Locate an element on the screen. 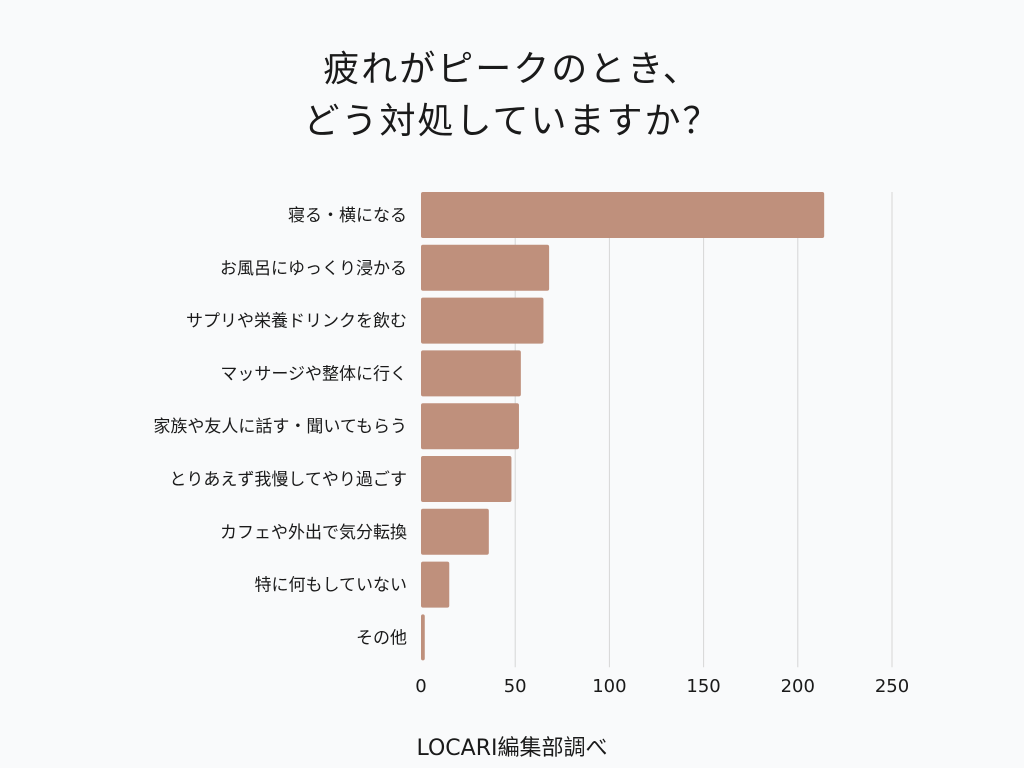 Image resolution: width=1024 pixels, height=768 pixels. category-label: 寝る・横になる is located at coordinates (347, 215).